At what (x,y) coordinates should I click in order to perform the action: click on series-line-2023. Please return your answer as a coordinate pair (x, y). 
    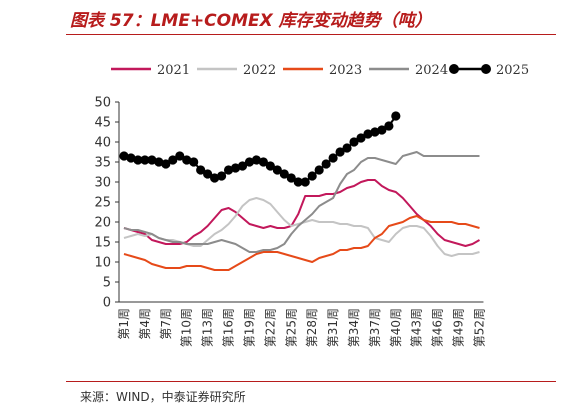
    Looking at the image, I should click on (301, 243).